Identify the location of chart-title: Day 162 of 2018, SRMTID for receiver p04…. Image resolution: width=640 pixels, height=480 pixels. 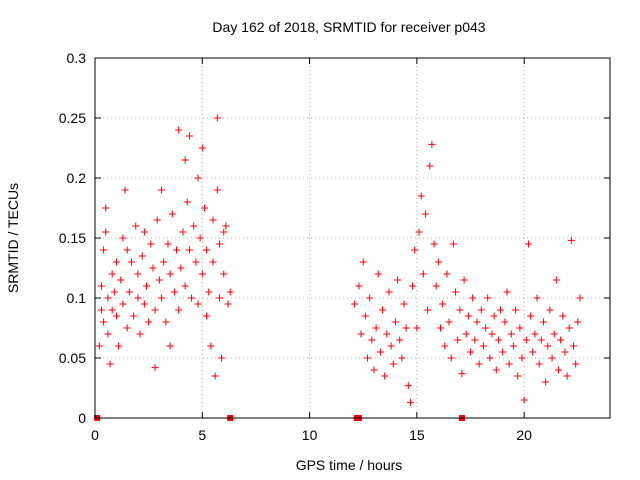
(348, 27).